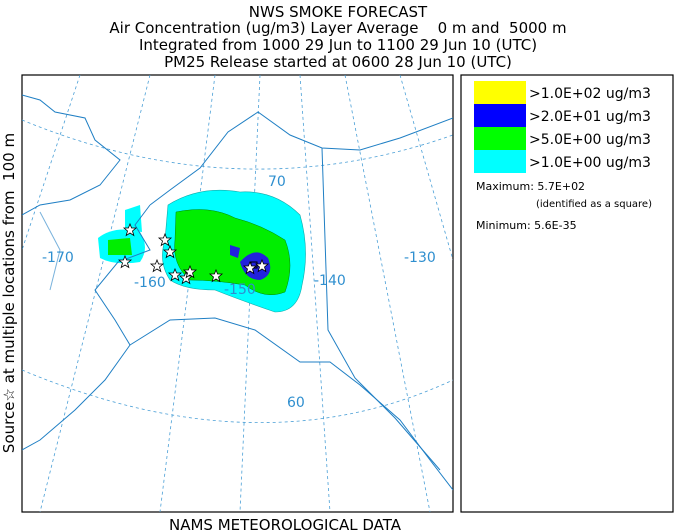 The width and height of the screenshot is (678, 532). What do you see at coordinates (150, 283) in the screenshot?
I see `grid-label: -160` at bounding box center [150, 283].